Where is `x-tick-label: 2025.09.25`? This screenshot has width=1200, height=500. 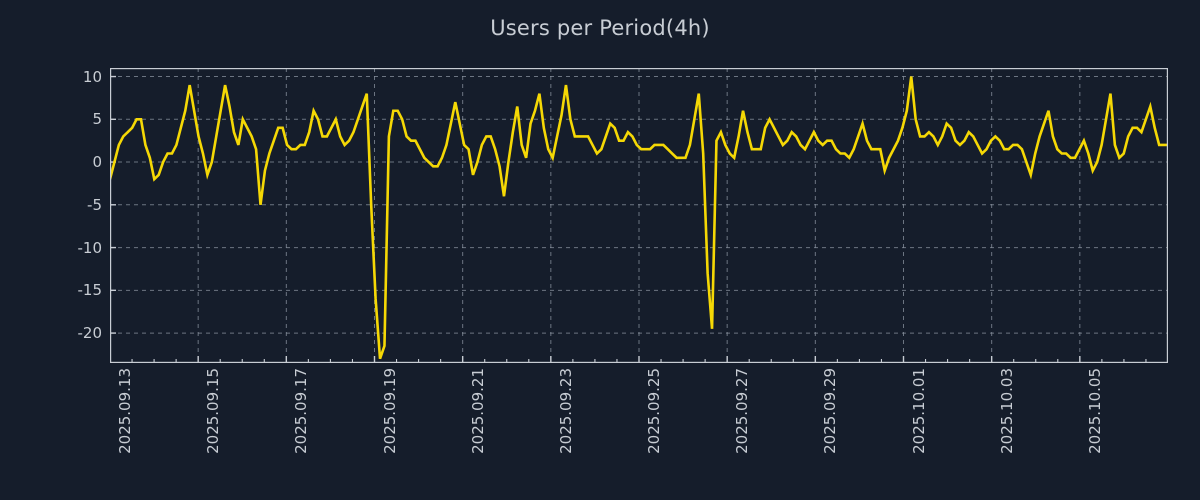 x-tick-label: 2025.09.25 is located at coordinates (654, 411).